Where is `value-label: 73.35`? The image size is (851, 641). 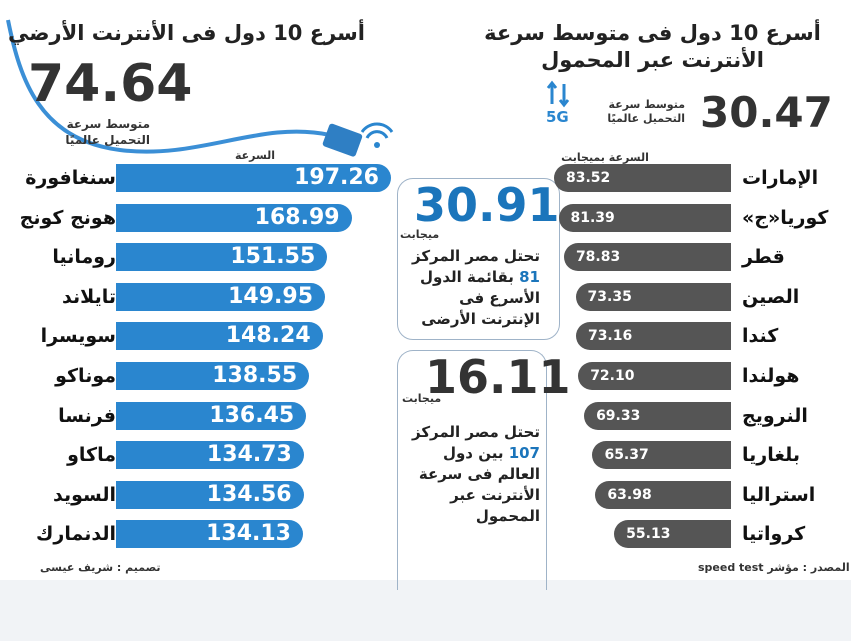 value-label: 73.35 is located at coordinates (609, 296).